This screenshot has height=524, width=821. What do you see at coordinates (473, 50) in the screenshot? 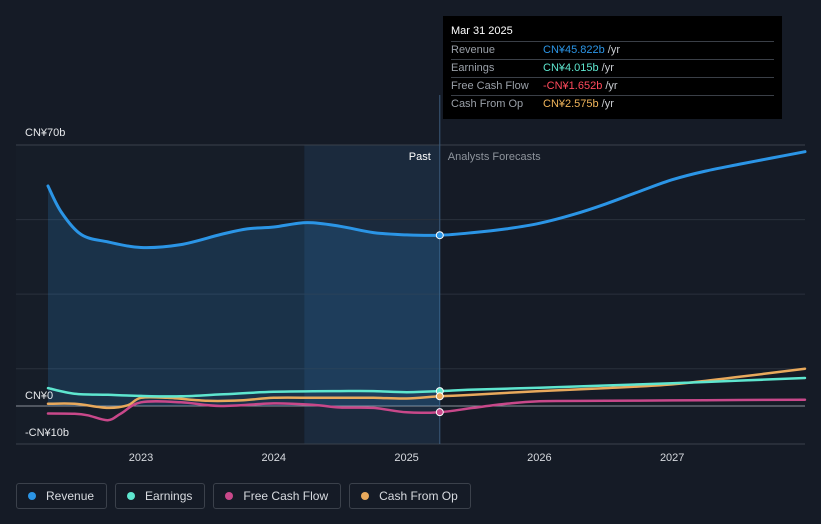
I see `tooltip-label: Revenue` at bounding box center [473, 50].